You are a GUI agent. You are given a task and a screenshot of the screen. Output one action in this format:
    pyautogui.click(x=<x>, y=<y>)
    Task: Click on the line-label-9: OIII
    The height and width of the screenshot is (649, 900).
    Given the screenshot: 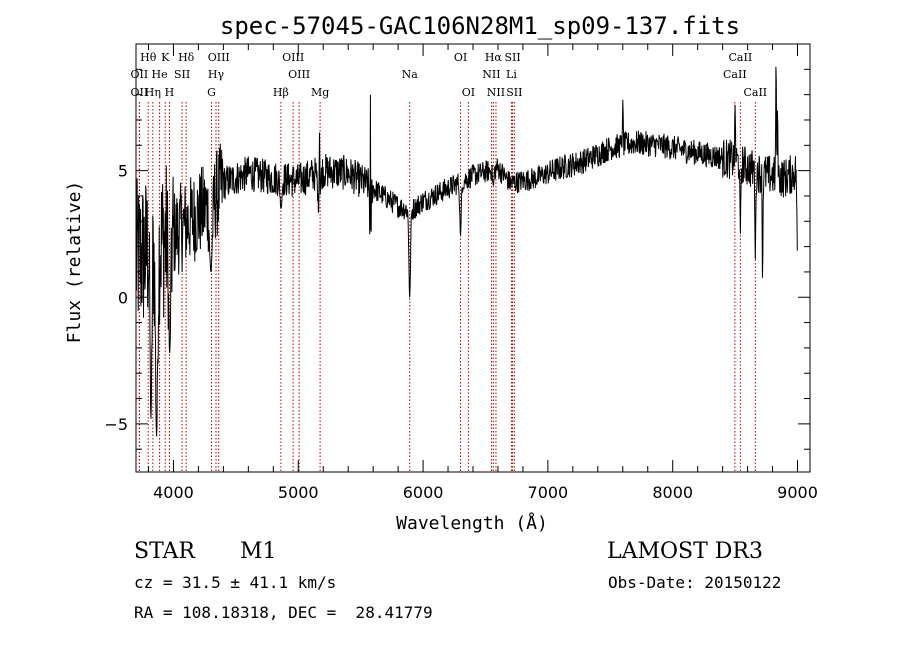 What is the action you would take?
    pyautogui.click(x=219, y=57)
    